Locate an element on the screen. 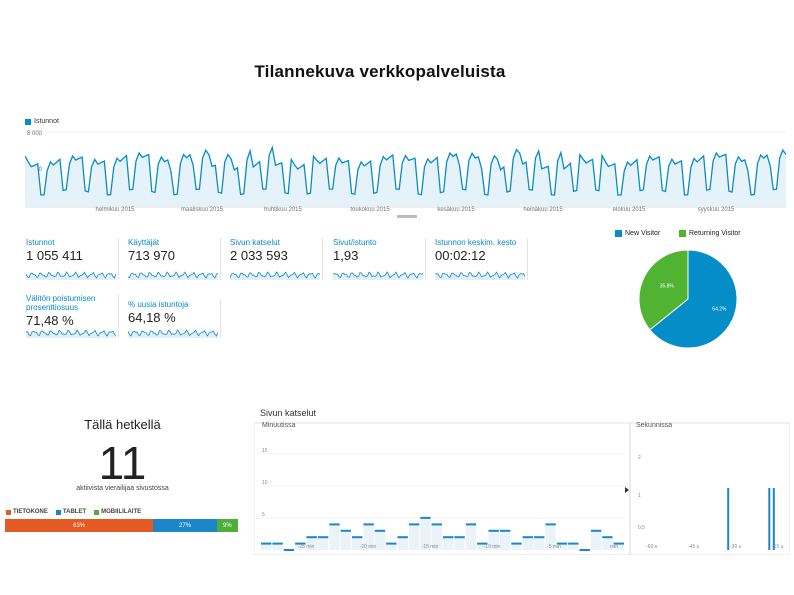 Image resolution: width=794 pixels, height=595 pixels. device-legend-mobile: MOBIILILAITE is located at coordinates (117, 512).